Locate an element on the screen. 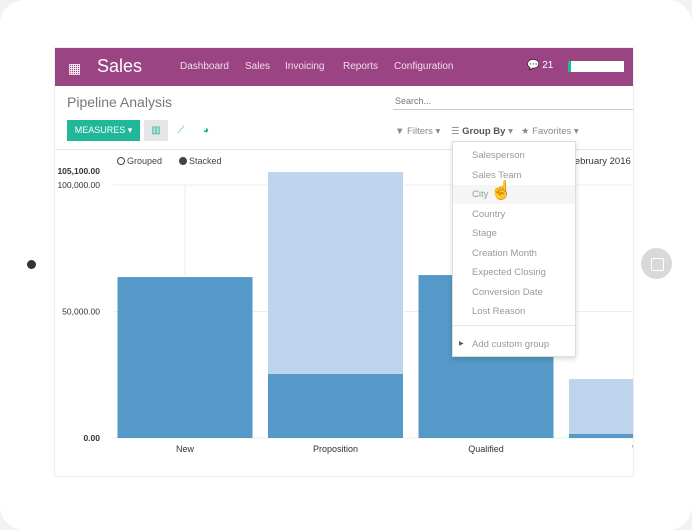 This screenshot has width=692, height=530. bar-chart-icon: ▥ is located at coordinates (156, 130).